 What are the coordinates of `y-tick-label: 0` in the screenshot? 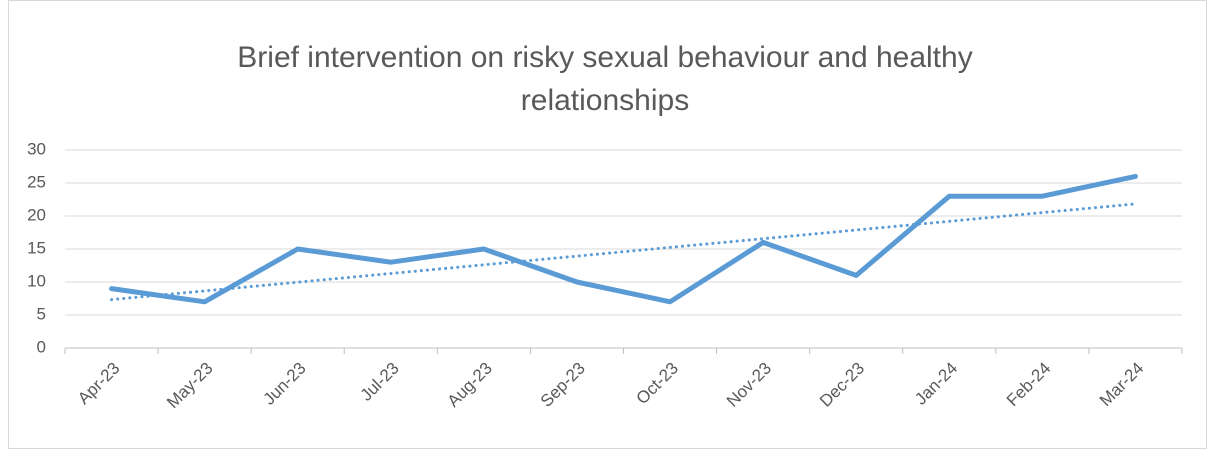 It's located at (41, 346).